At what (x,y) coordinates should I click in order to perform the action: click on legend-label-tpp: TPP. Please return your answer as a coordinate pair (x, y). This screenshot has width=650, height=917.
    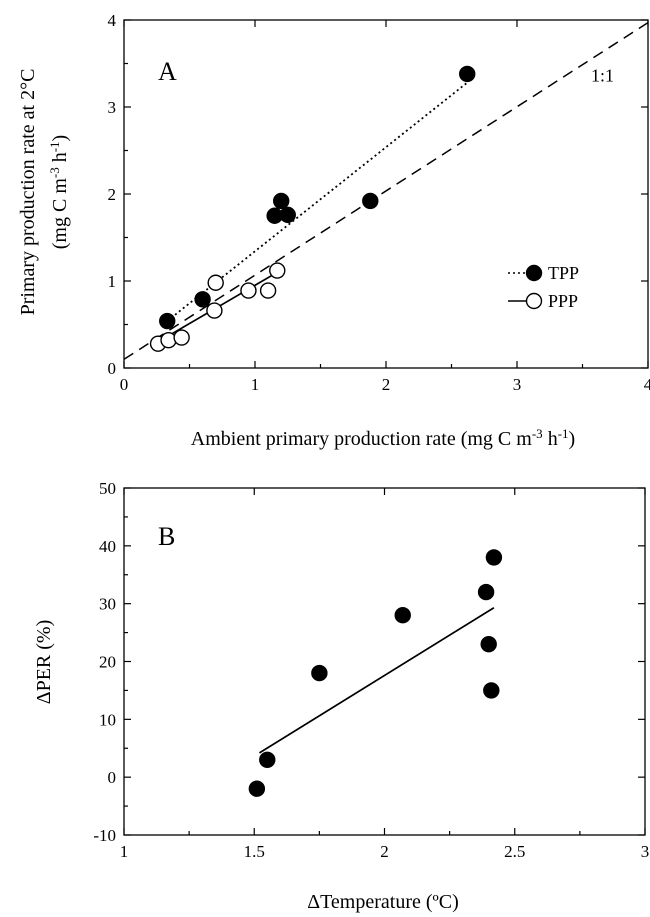
    Looking at the image, I should click on (563, 273).